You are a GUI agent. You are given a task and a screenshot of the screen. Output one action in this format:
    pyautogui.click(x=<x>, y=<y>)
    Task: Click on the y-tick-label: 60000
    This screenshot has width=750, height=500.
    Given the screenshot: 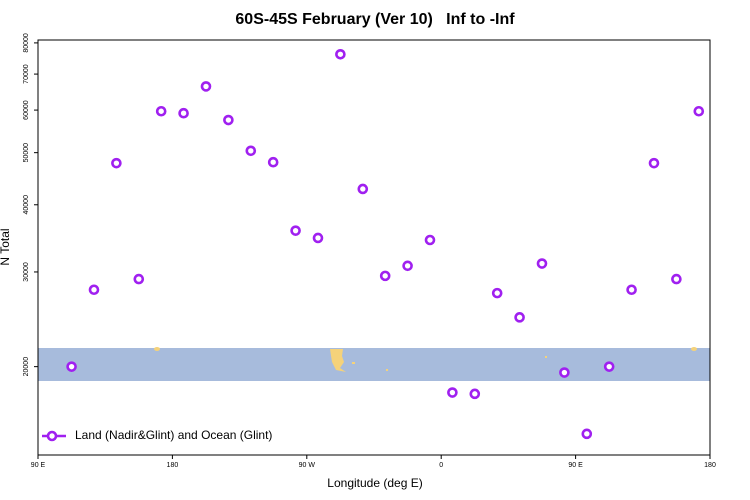 What is the action you would take?
    pyautogui.click(x=26, y=110)
    